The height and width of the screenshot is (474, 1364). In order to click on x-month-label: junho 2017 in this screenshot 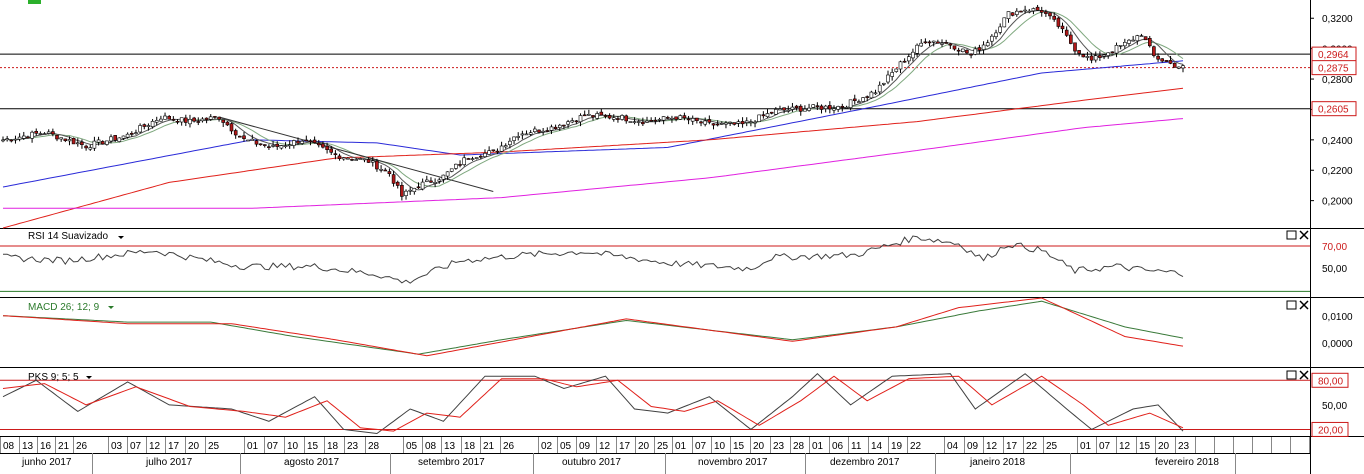, I will do `click(46, 462)`.